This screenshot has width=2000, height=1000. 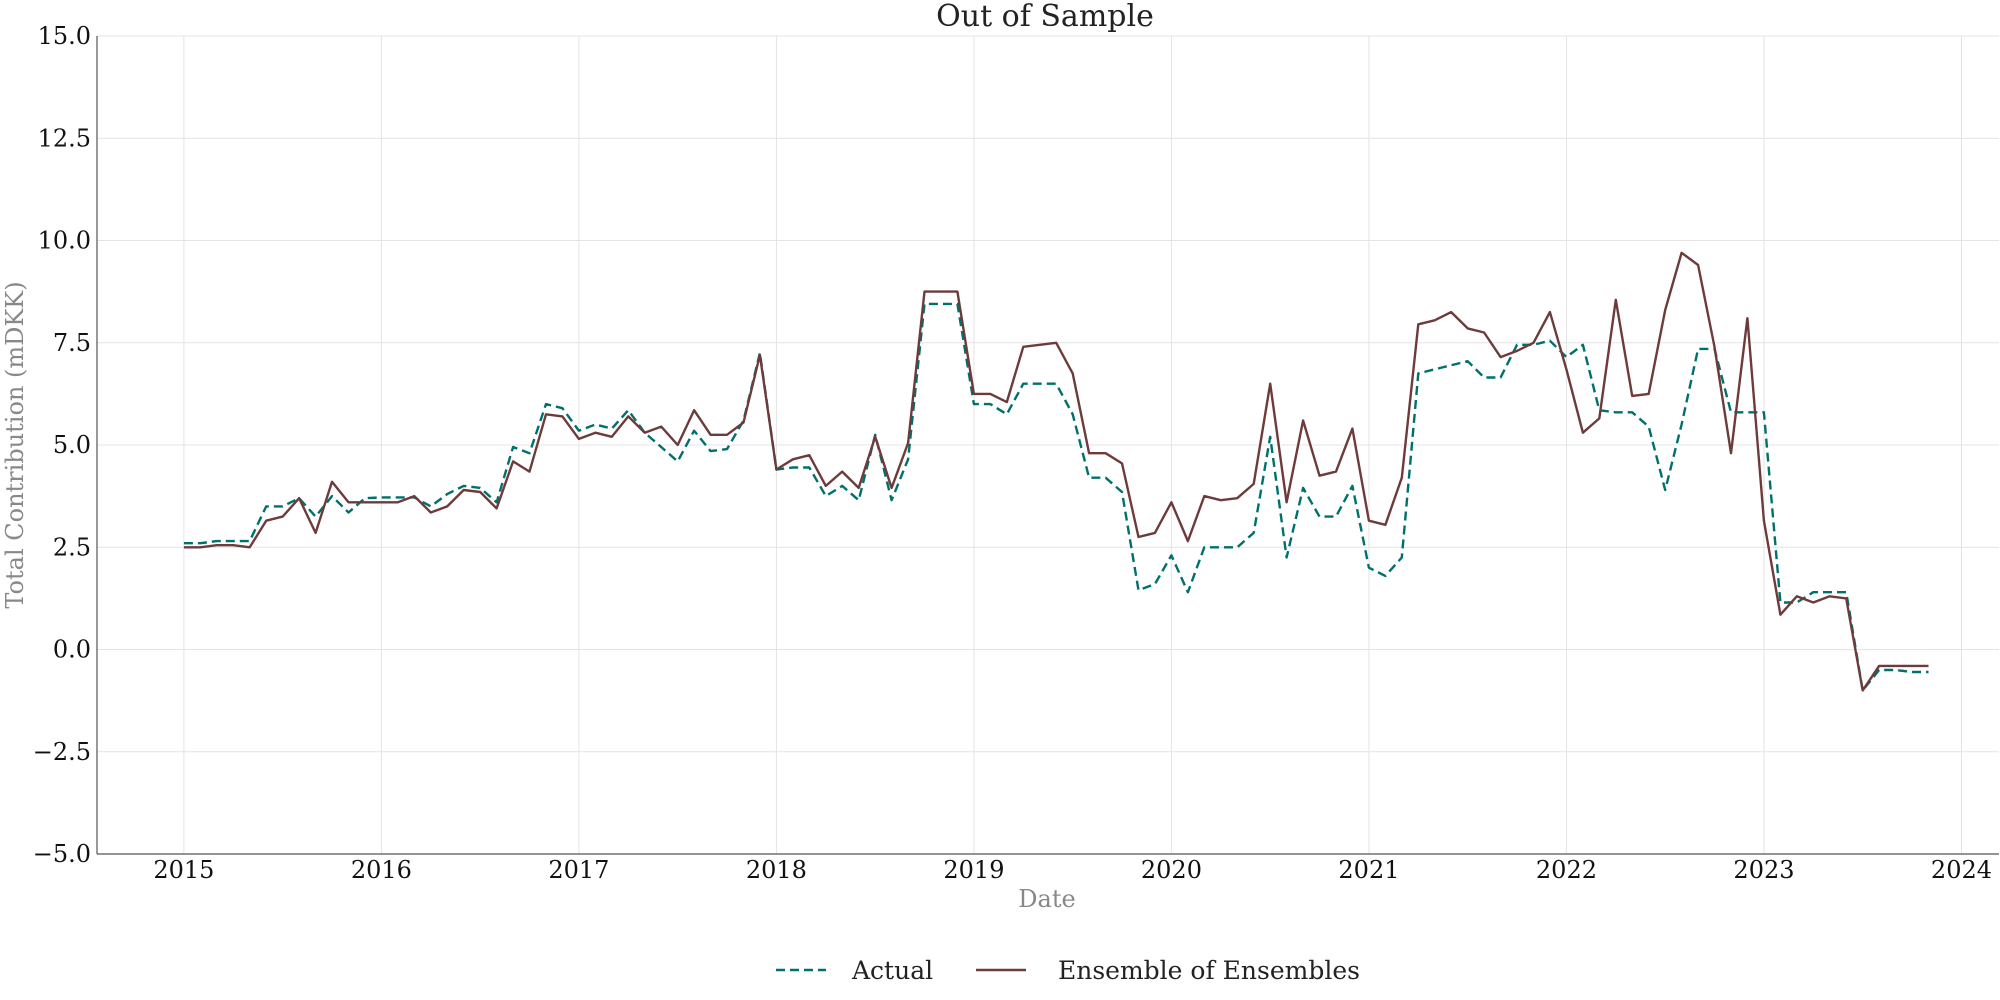 What do you see at coordinates (64, 36) in the screenshot?
I see `y-tick-label: 15.0` at bounding box center [64, 36].